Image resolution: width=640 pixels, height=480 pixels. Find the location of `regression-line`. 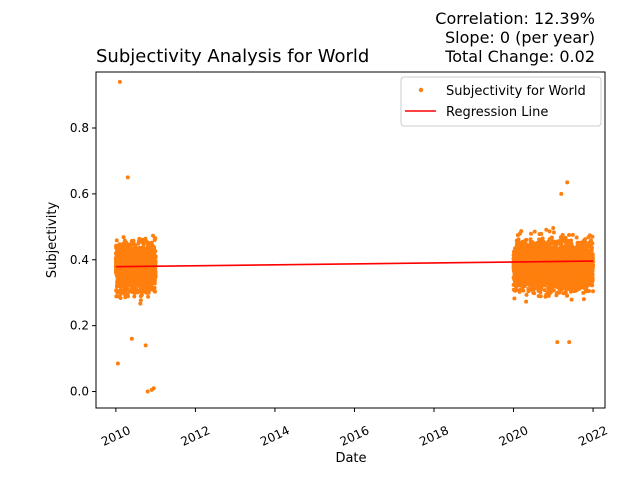

regression-line is located at coordinates (354, 264).